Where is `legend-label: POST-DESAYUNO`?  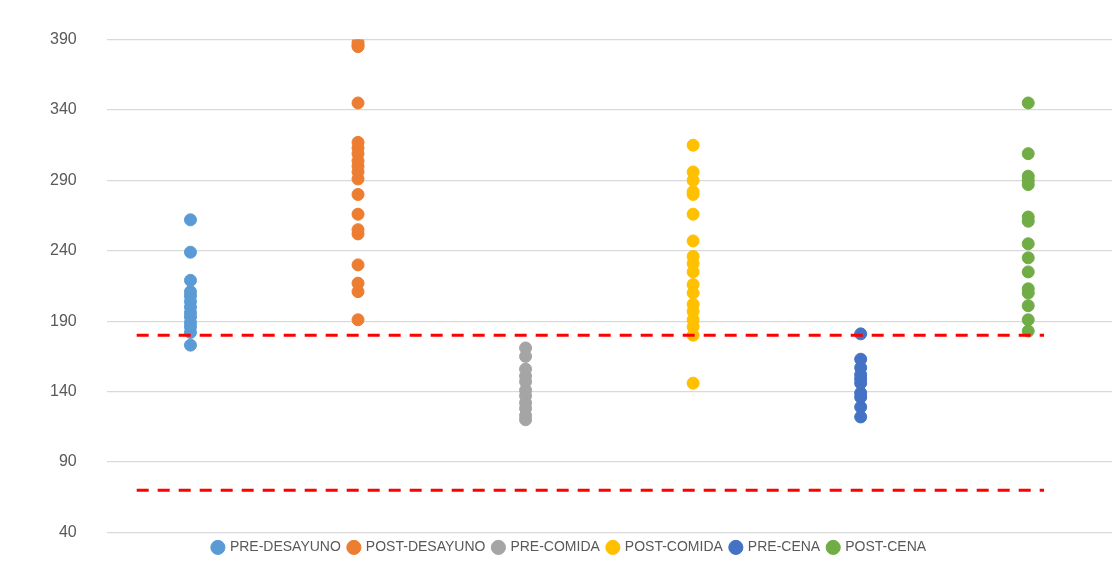
legend-label: POST-DESAYUNO is located at coordinates (425, 546).